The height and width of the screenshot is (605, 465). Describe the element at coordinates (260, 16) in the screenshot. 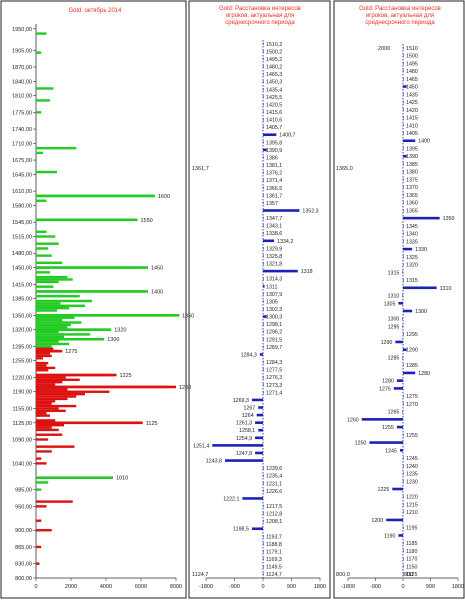

I see `panel2-title-line2: игроков, актуальная для` at that location.